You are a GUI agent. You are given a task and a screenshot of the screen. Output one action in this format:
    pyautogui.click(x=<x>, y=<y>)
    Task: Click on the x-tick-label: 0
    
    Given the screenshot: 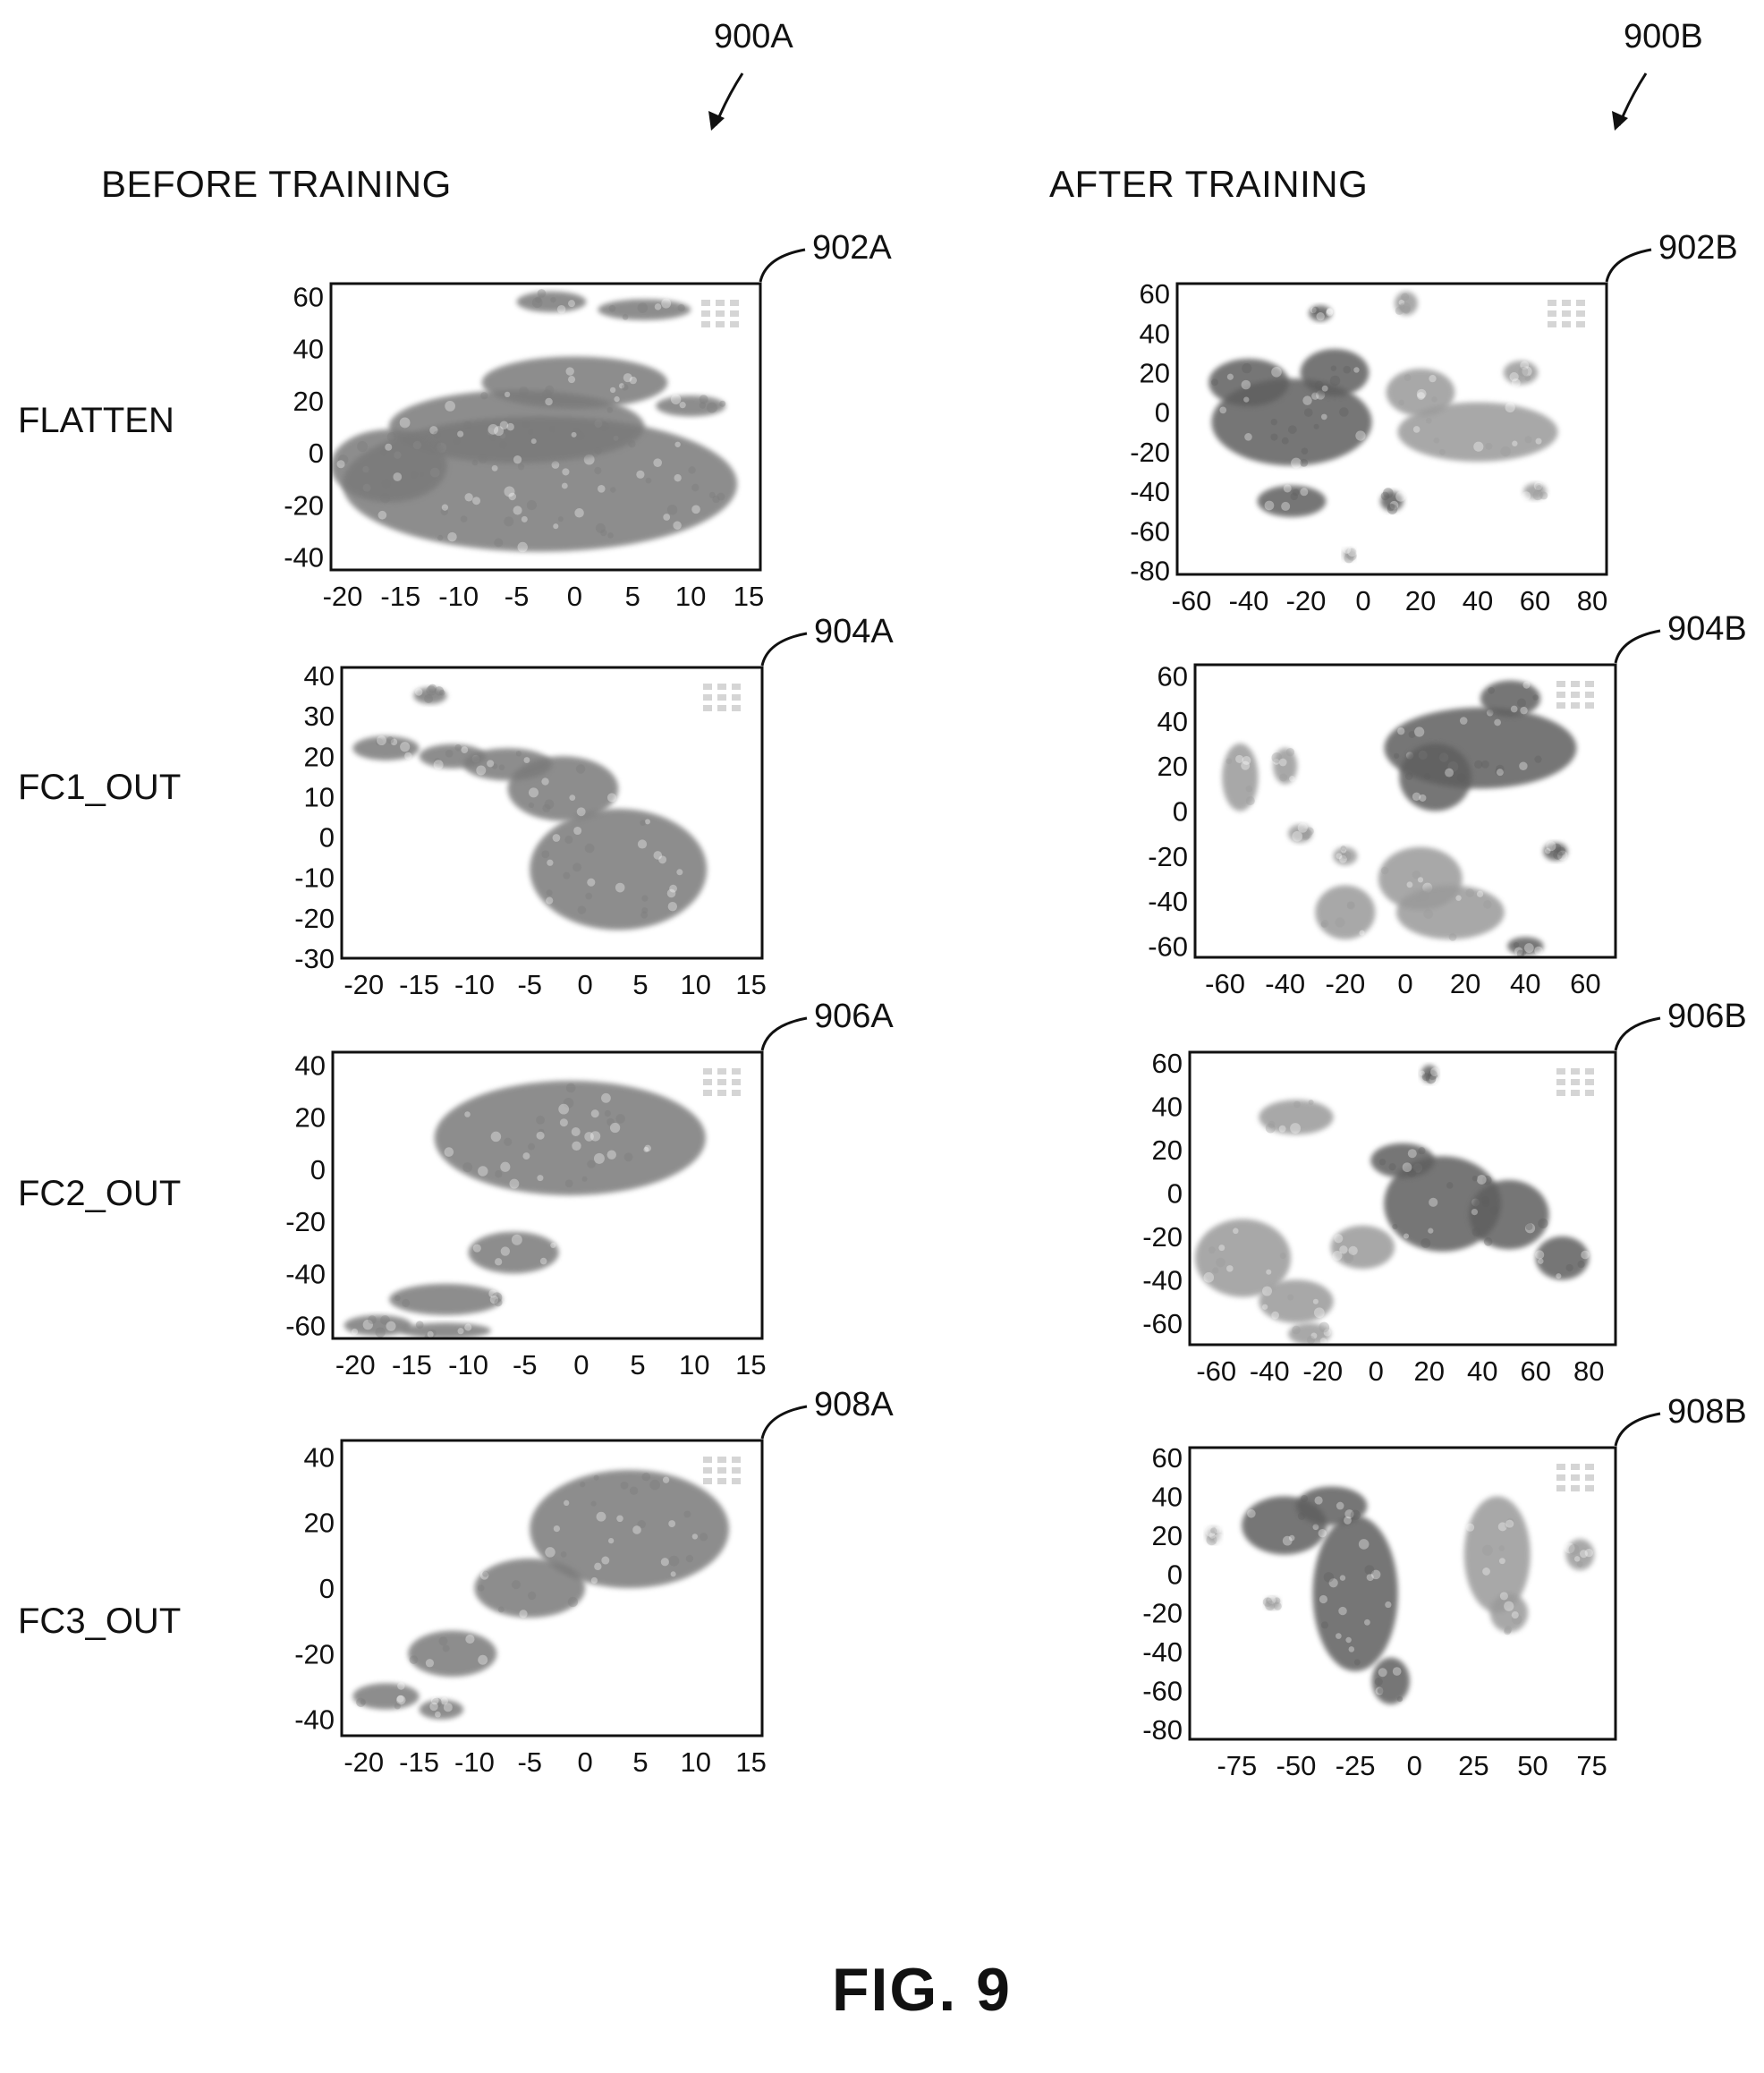 What is the action you would take?
    pyautogui.click(x=1362, y=600)
    